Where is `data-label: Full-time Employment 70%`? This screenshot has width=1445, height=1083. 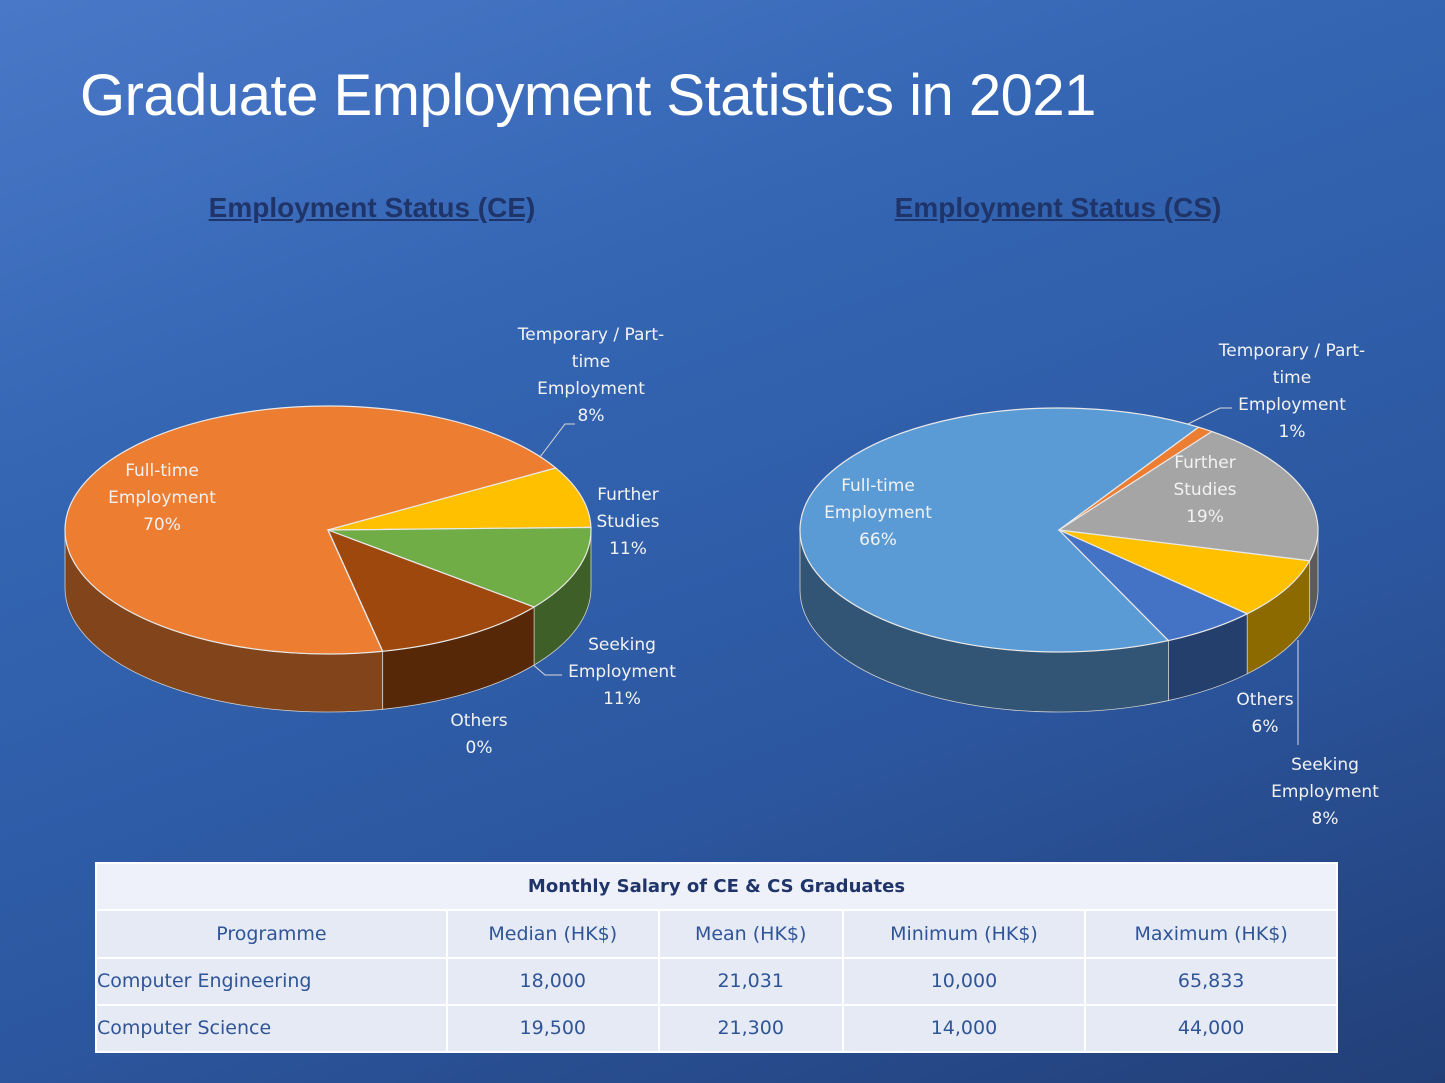 data-label: Full-time Employment 70% is located at coordinates (162, 498).